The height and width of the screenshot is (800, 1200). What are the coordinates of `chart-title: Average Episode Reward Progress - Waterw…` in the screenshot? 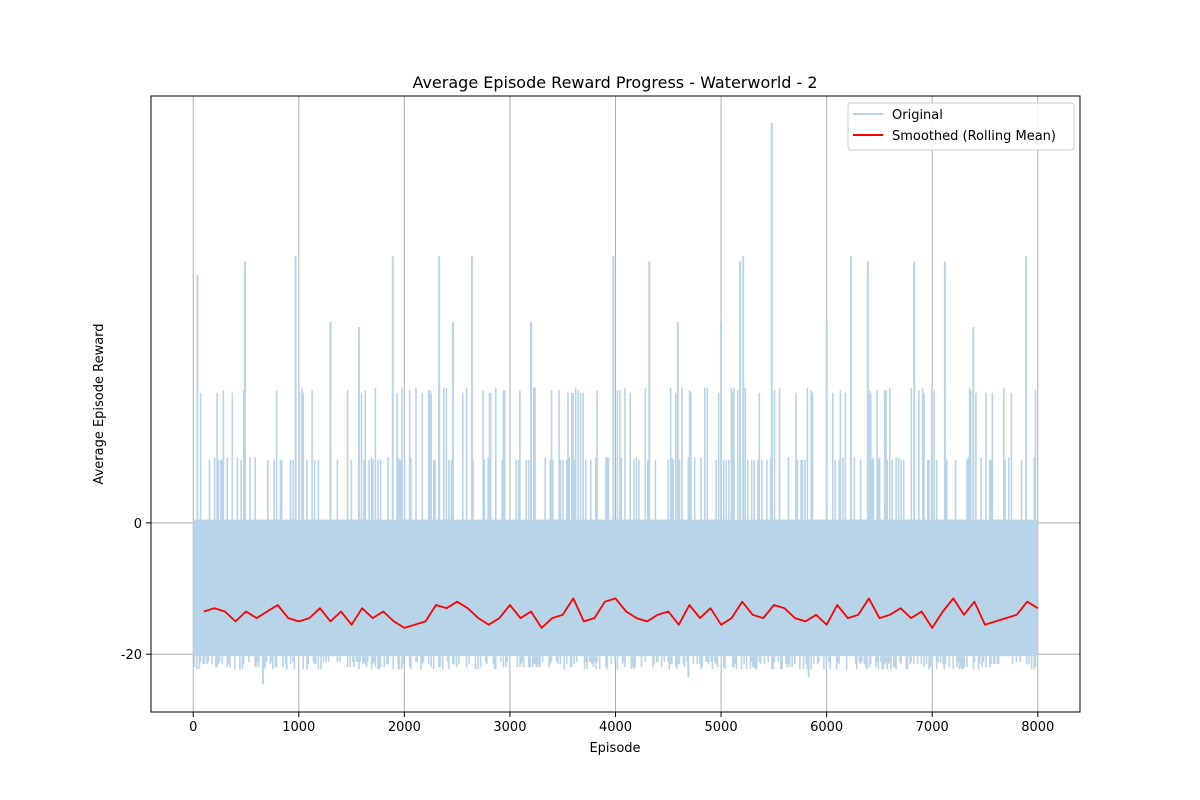 It's located at (614, 82).